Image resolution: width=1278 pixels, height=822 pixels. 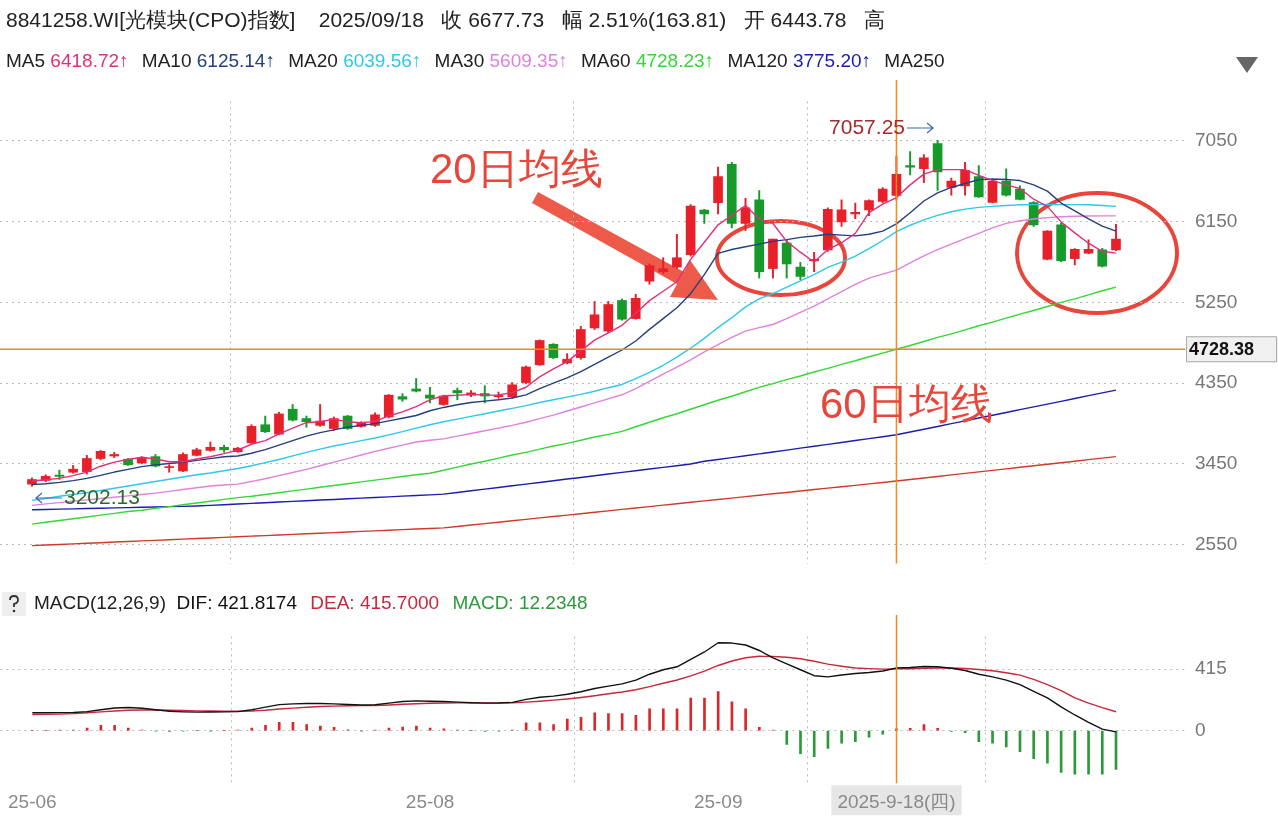 I want to click on x-tick-label: 2025-9-18(四), so click(x=896, y=801).